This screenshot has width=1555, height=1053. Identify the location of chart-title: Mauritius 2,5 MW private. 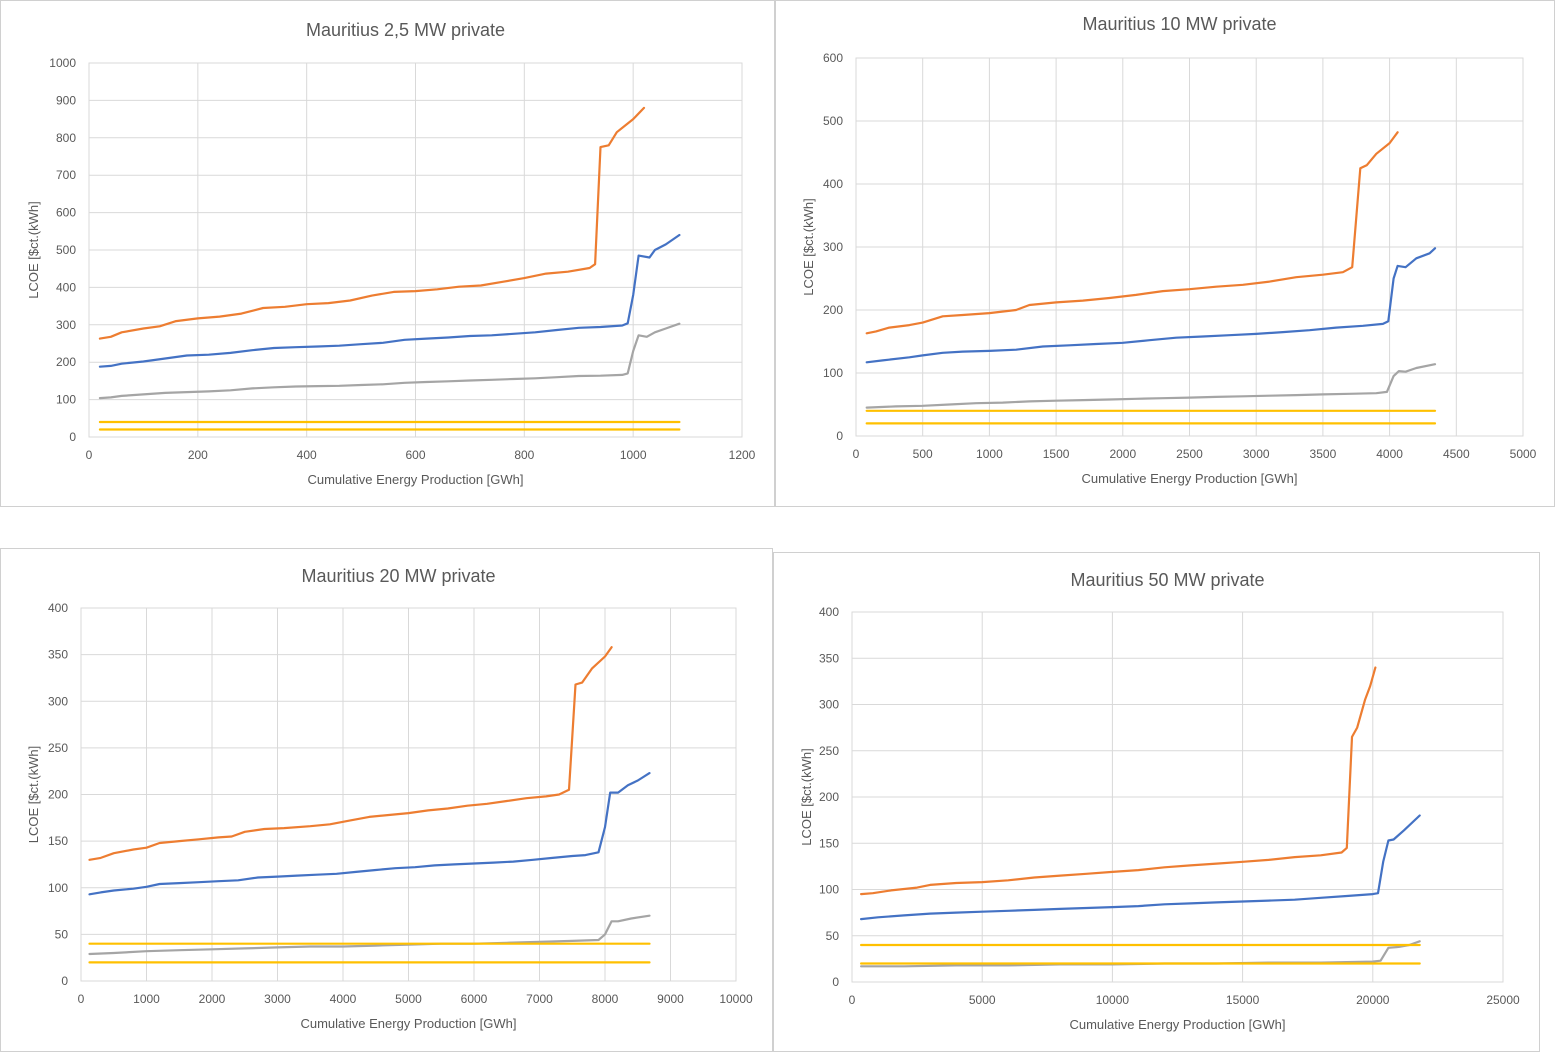
(405, 30).